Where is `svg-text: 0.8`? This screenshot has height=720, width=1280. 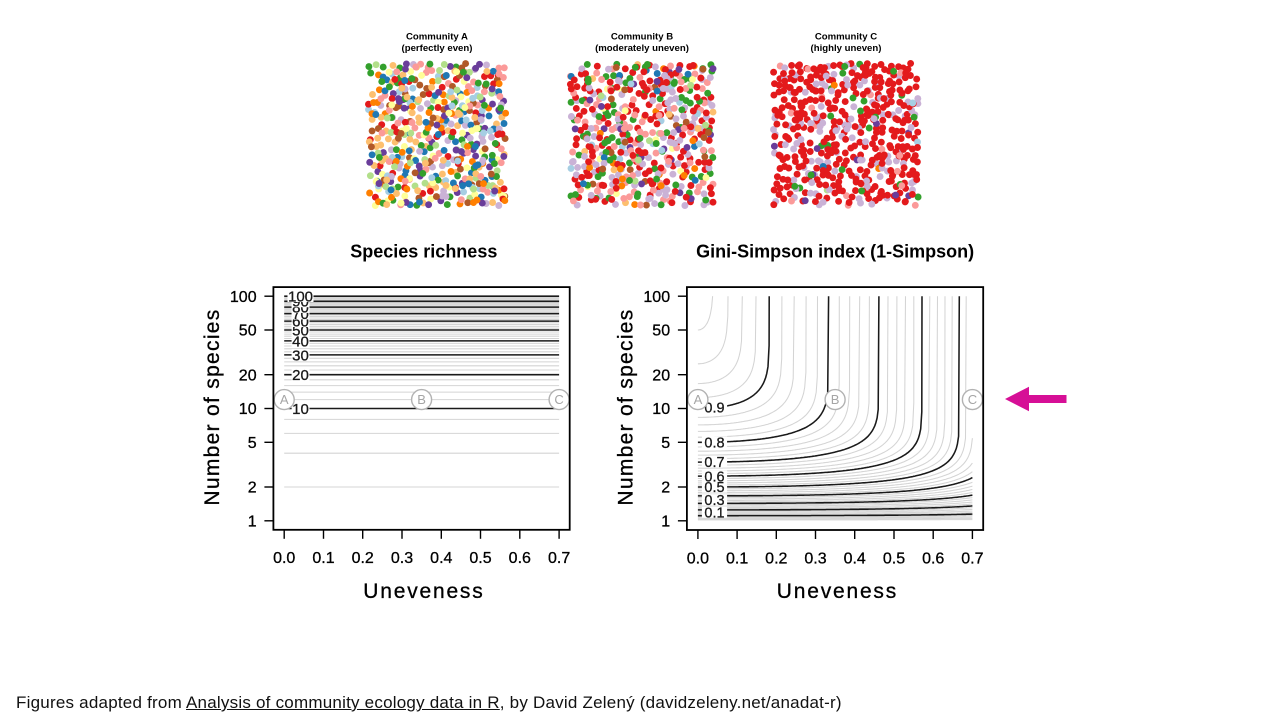 svg-text: 0.8 is located at coordinates (714, 443).